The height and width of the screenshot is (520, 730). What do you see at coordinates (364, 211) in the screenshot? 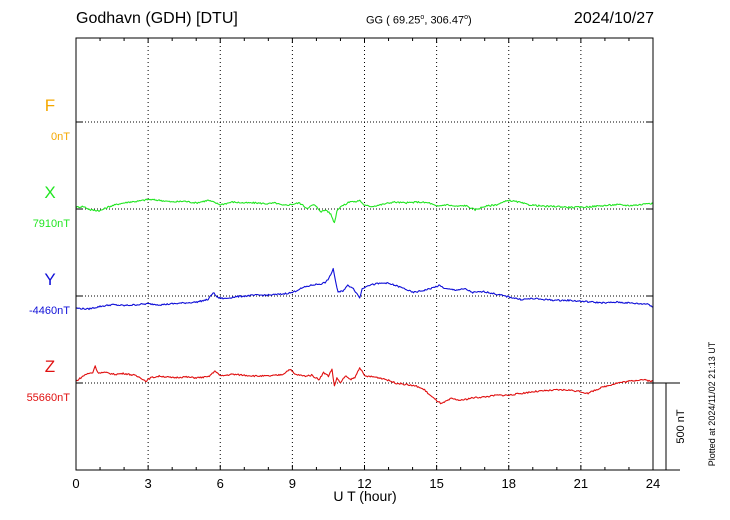
I see `series-line-x` at bounding box center [364, 211].